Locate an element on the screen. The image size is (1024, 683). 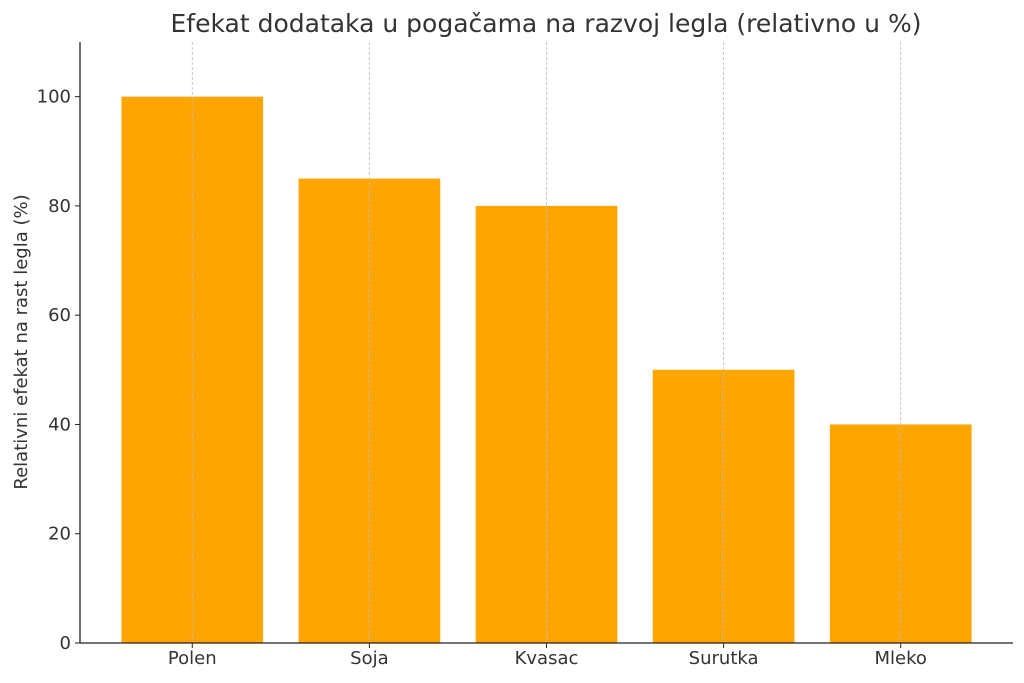
y-tick-label: 60 is located at coordinates (59, 315).